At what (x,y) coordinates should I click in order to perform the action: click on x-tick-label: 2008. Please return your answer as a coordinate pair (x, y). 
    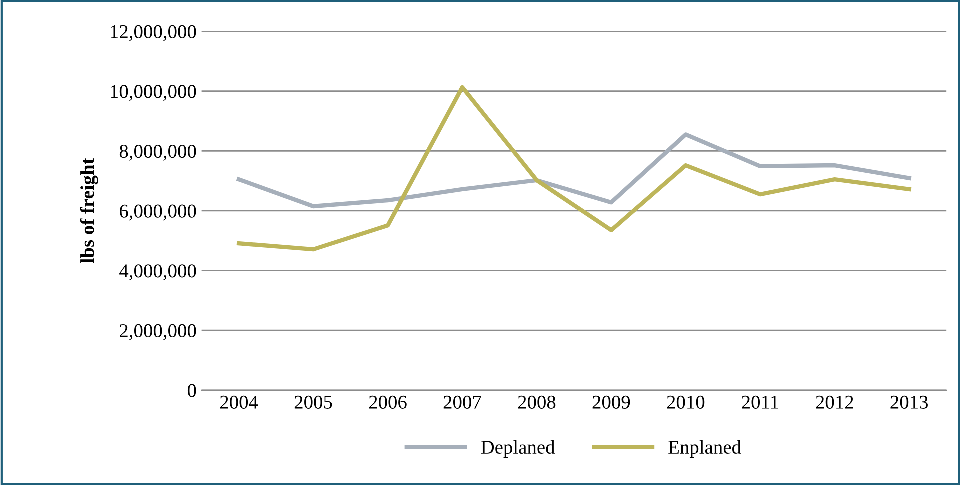
    Looking at the image, I should click on (537, 402).